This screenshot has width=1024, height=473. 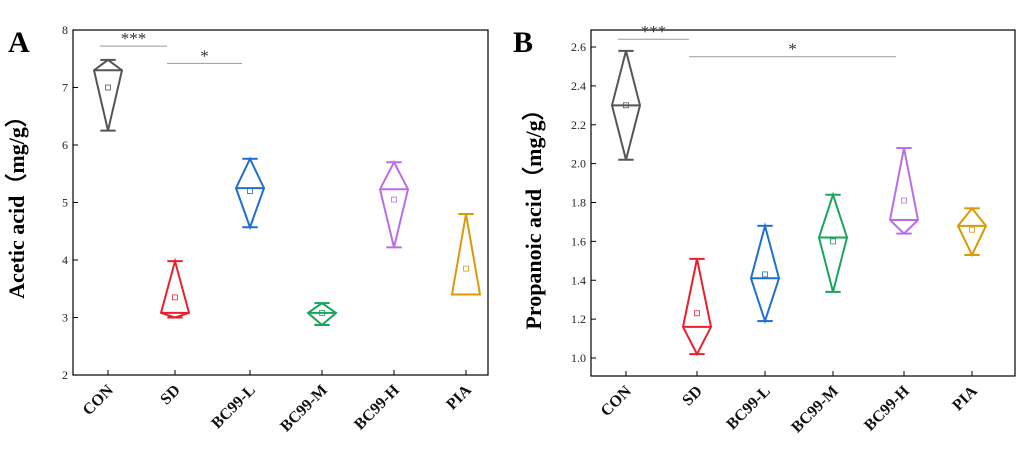 I want to click on y-tick-label: 1.0, so click(x=578, y=358).